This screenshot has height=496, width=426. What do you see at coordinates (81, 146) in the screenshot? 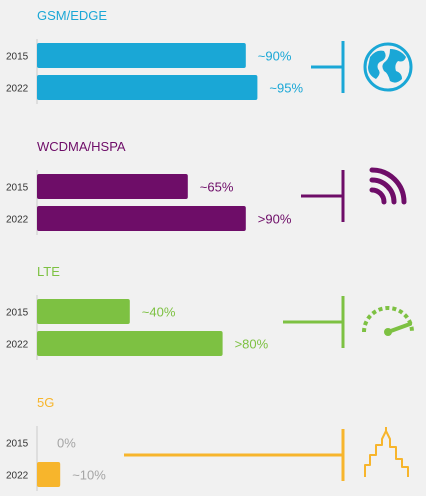
I see `section-title: WCDMA/HSPA` at bounding box center [81, 146].